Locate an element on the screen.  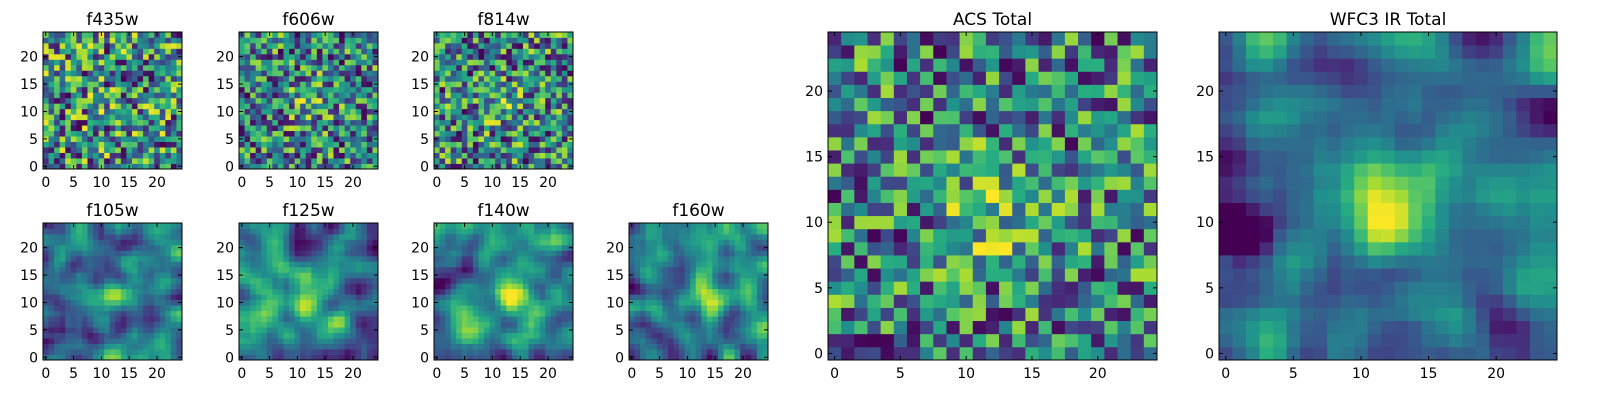
x-tick-label: 20 is located at coordinates (353, 183).